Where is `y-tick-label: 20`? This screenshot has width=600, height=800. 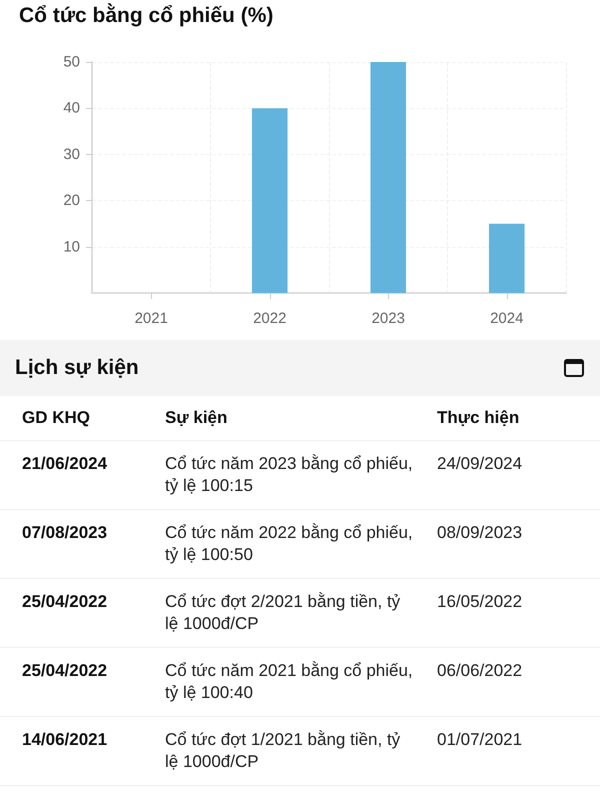 y-tick-label: 20 is located at coordinates (71, 201).